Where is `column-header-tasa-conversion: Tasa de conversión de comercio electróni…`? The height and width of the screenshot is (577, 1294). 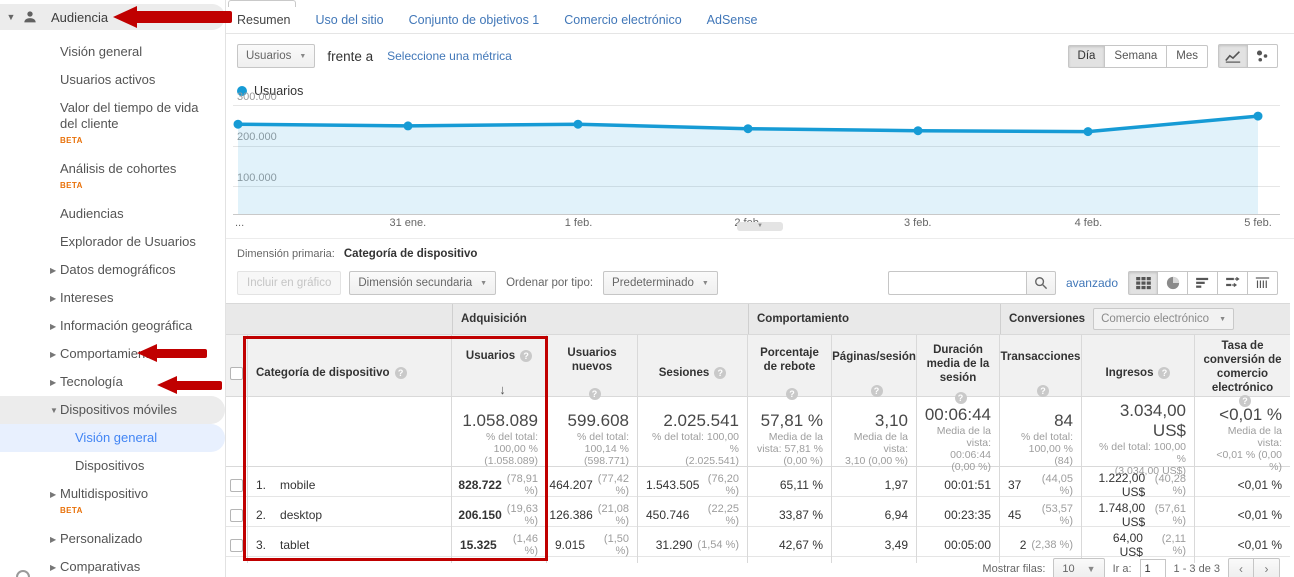
column-header-tasa-conversion: Tasa de conversión de comercio electróni… is located at coordinates (1242, 373).